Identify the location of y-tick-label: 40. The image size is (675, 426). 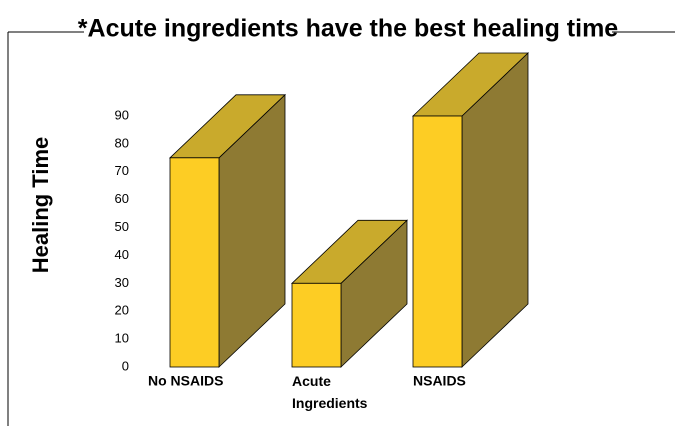
(122, 254).